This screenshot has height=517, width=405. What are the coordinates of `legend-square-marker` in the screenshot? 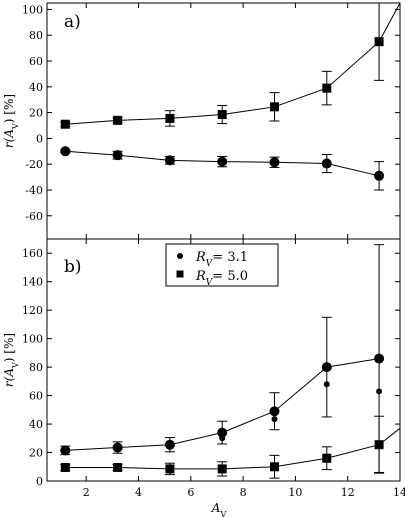 It's located at (180, 274).